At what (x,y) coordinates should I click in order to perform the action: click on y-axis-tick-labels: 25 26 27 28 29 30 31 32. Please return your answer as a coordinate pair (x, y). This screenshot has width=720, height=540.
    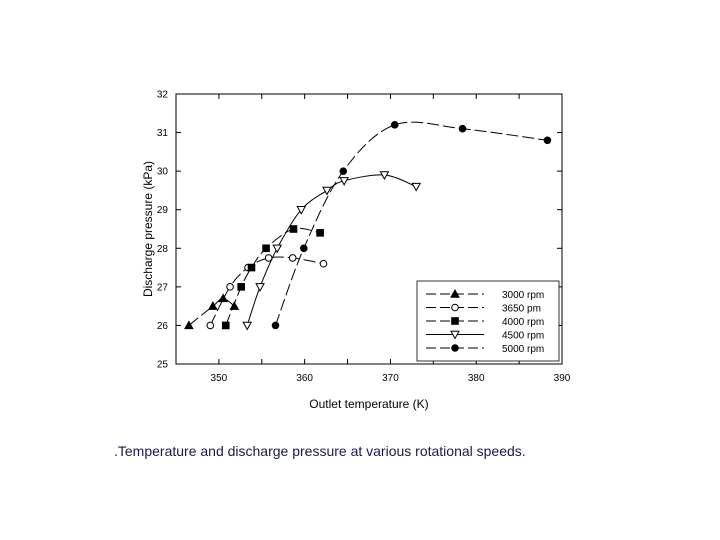
    Looking at the image, I should click on (163, 230).